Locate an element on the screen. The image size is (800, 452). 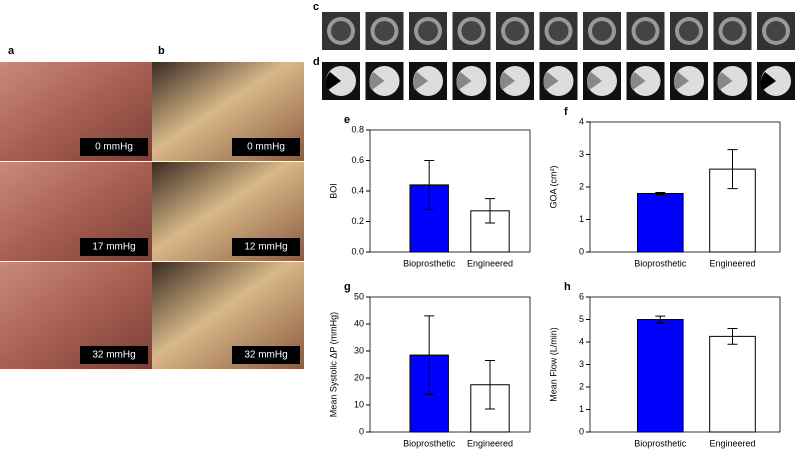
photo-label: 17 mmHg is located at coordinates (113, 247).